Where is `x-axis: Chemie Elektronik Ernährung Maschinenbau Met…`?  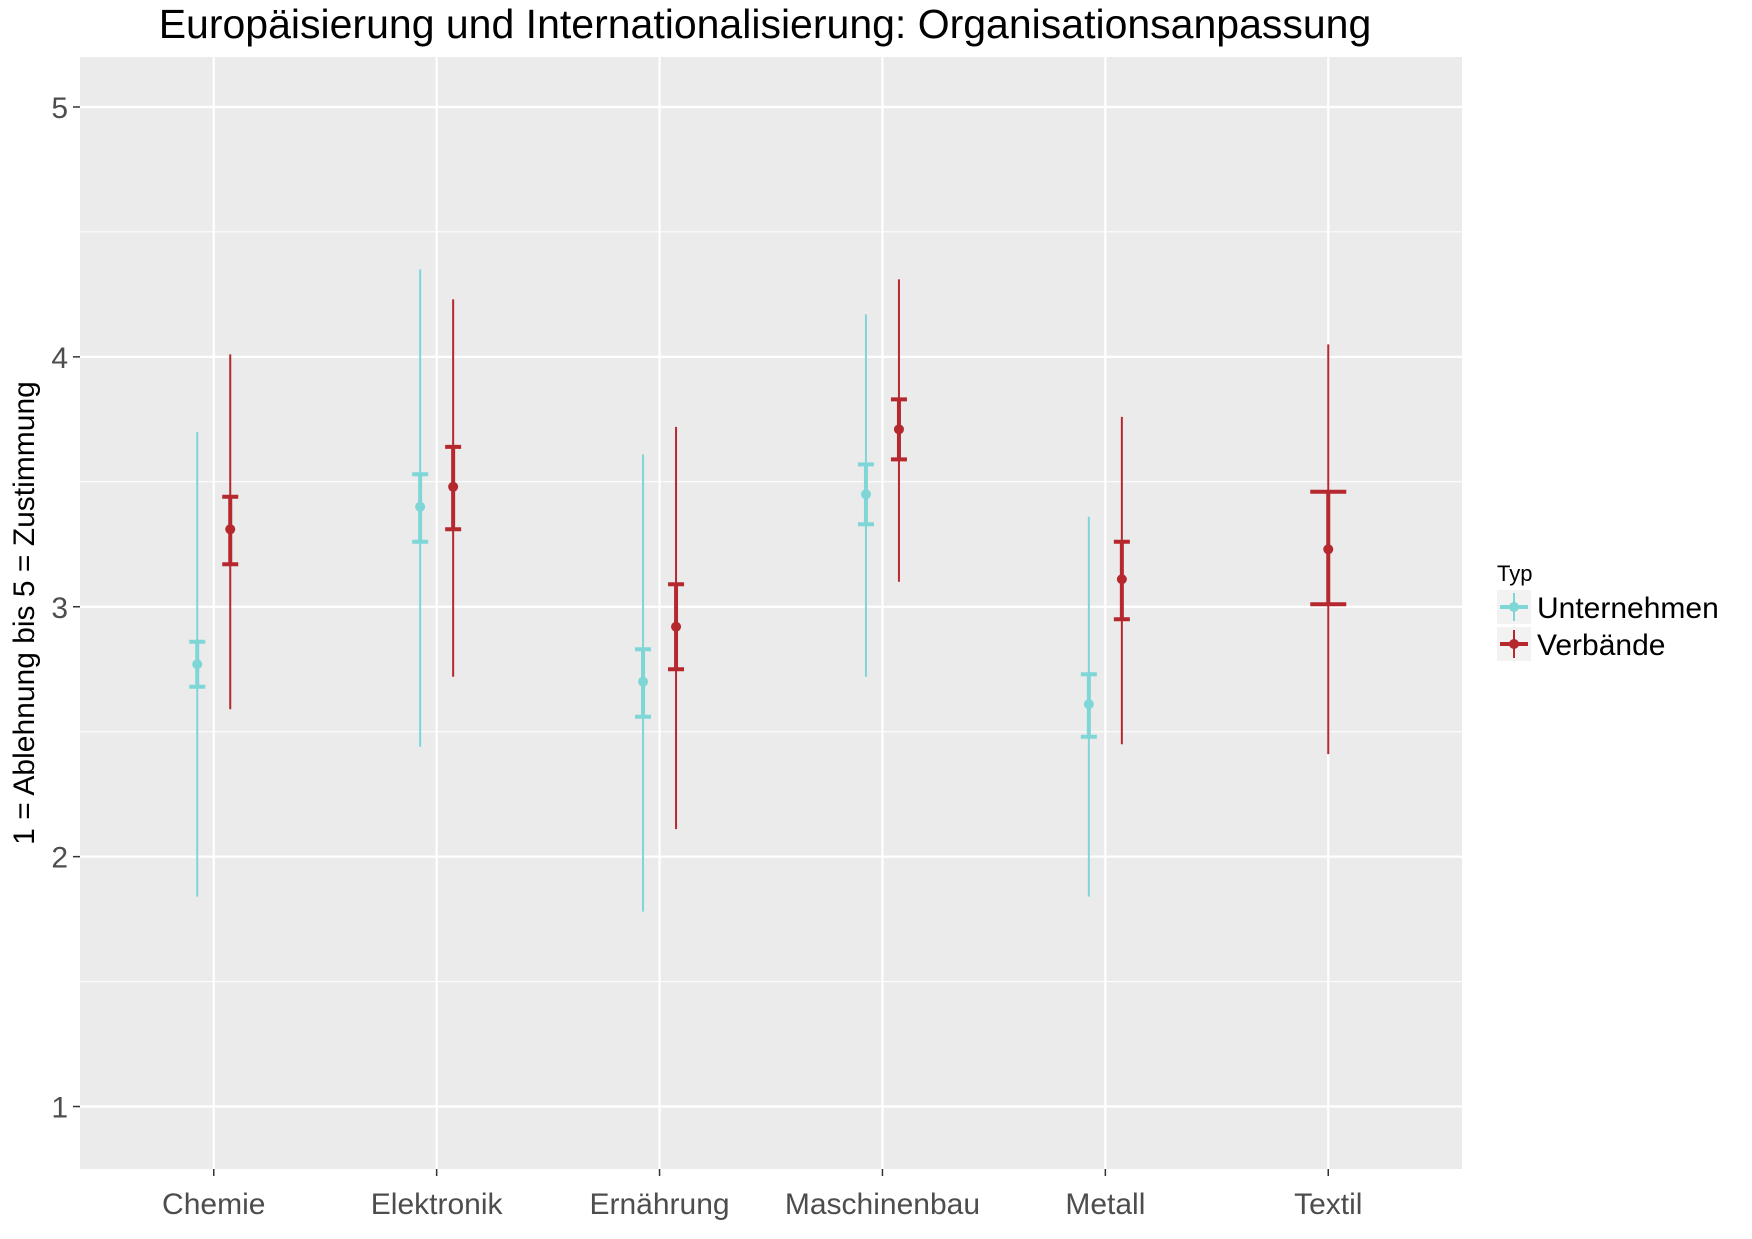 x-axis: Chemie Elektronik Ernährung Maschinenbau Met… is located at coordinates (762, 1195).